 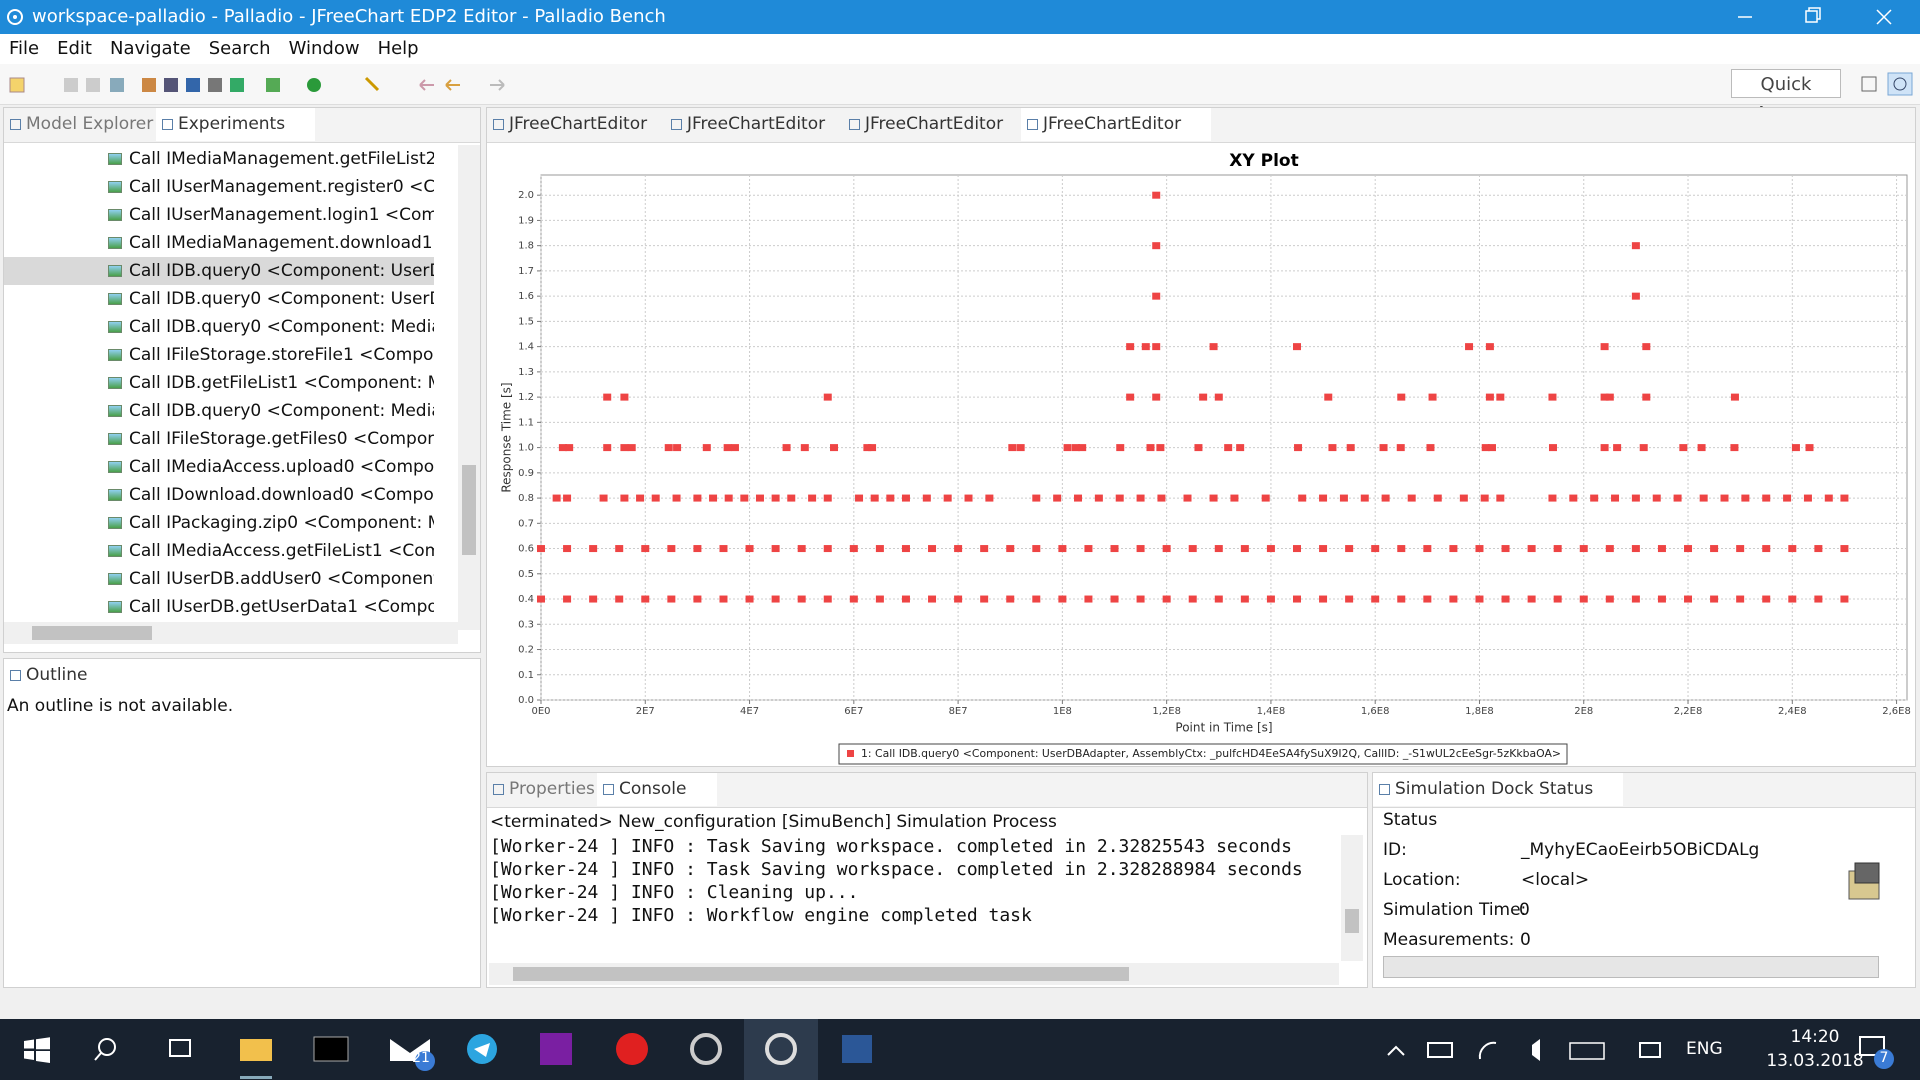 I want to click on menu-item: Navigate, so click(x=150, y=48).